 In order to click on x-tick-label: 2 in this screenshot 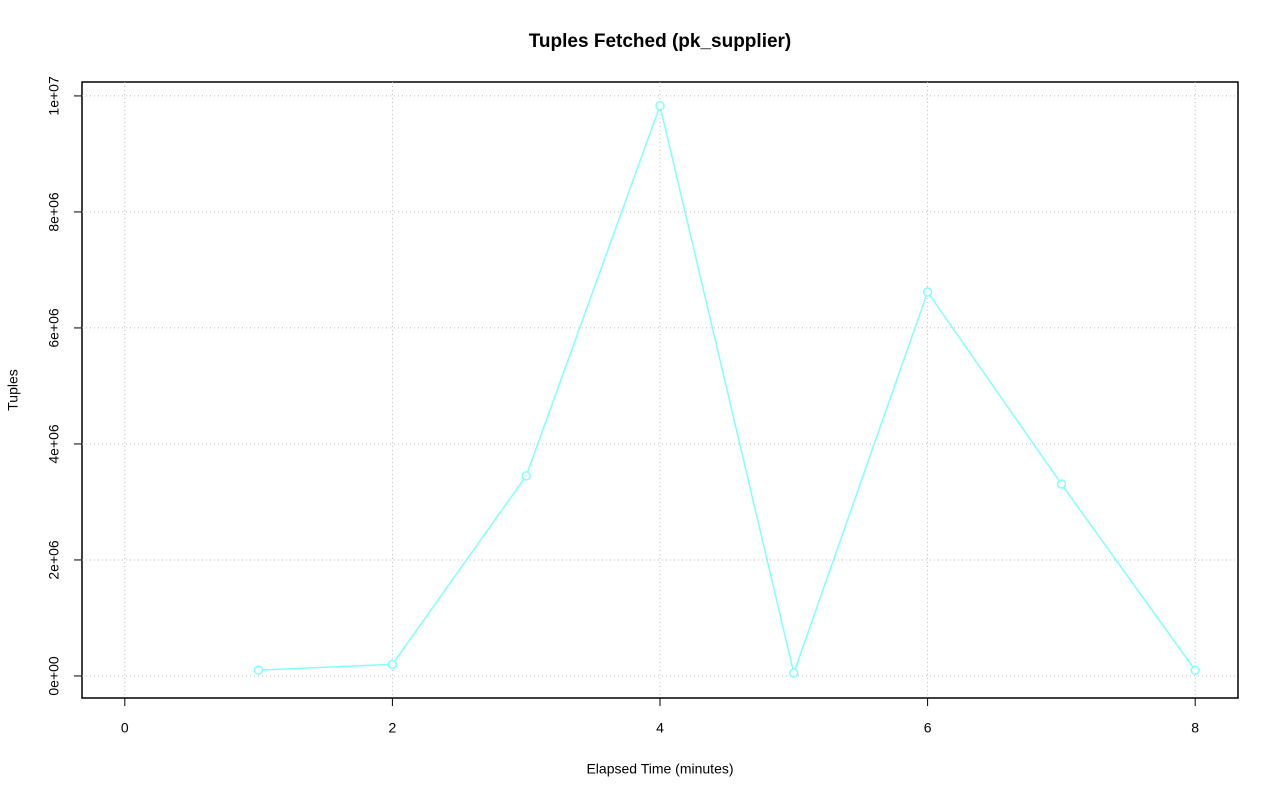, I will do `click(393, 728)`.